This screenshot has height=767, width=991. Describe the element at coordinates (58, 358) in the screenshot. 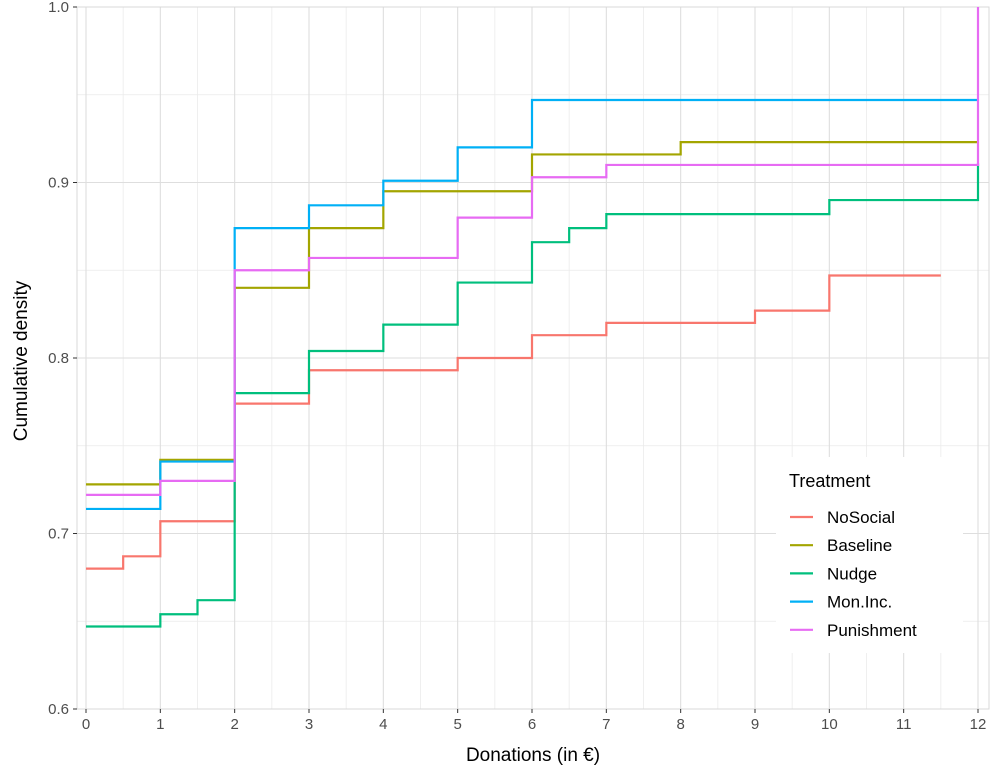

I see `y-tick-label: 0.8` at that location.